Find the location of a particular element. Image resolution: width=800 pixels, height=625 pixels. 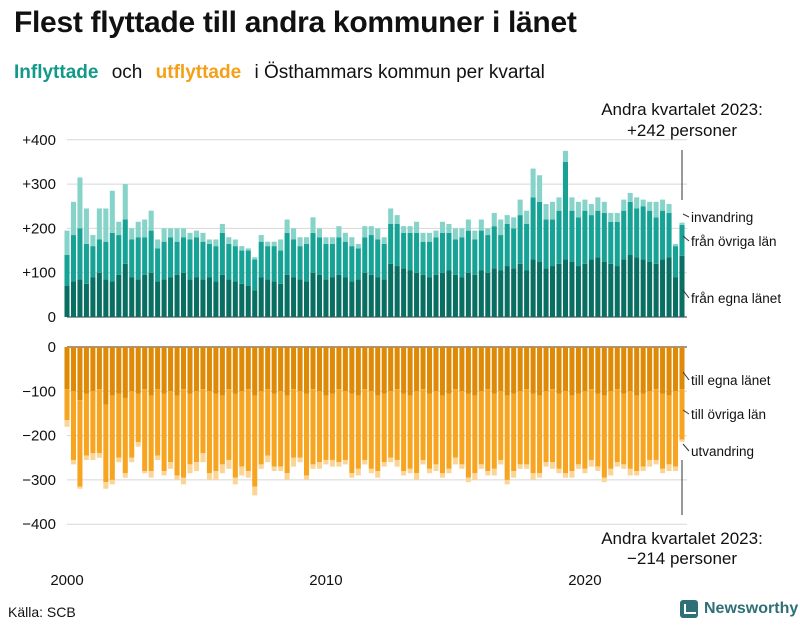

y-tick-label-bottom: −300 is located at coordinates (39, 480).